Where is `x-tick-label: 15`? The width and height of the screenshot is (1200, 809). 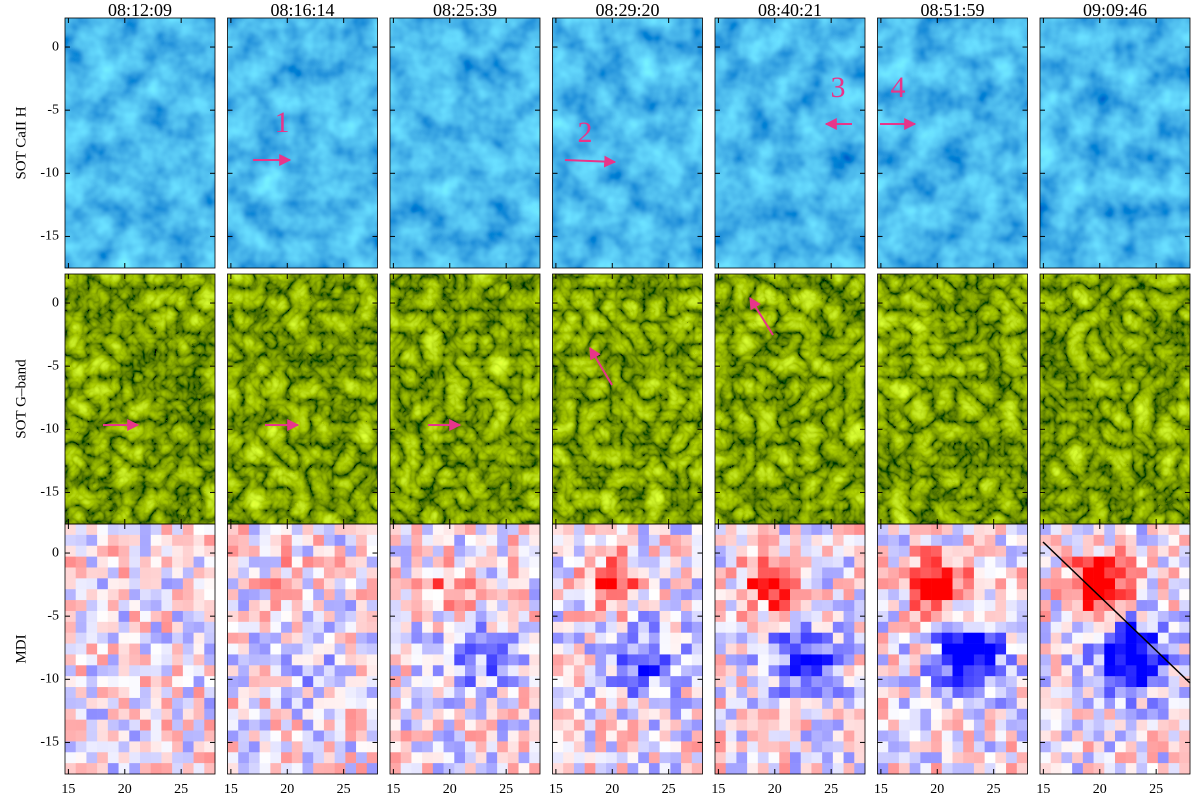 x-tick-label: 15 is located at coordinates (68, 789).